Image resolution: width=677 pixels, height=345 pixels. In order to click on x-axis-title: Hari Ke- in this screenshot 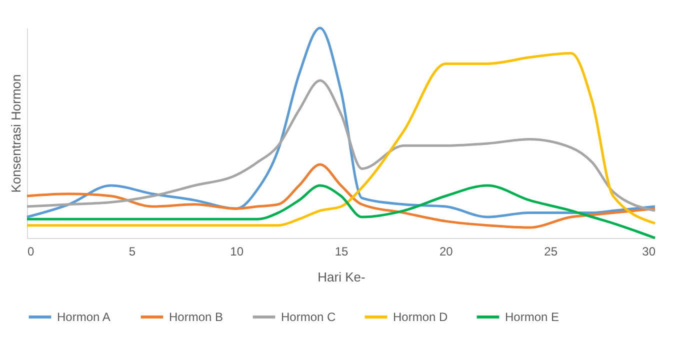, I will do `click(342, 277)`.